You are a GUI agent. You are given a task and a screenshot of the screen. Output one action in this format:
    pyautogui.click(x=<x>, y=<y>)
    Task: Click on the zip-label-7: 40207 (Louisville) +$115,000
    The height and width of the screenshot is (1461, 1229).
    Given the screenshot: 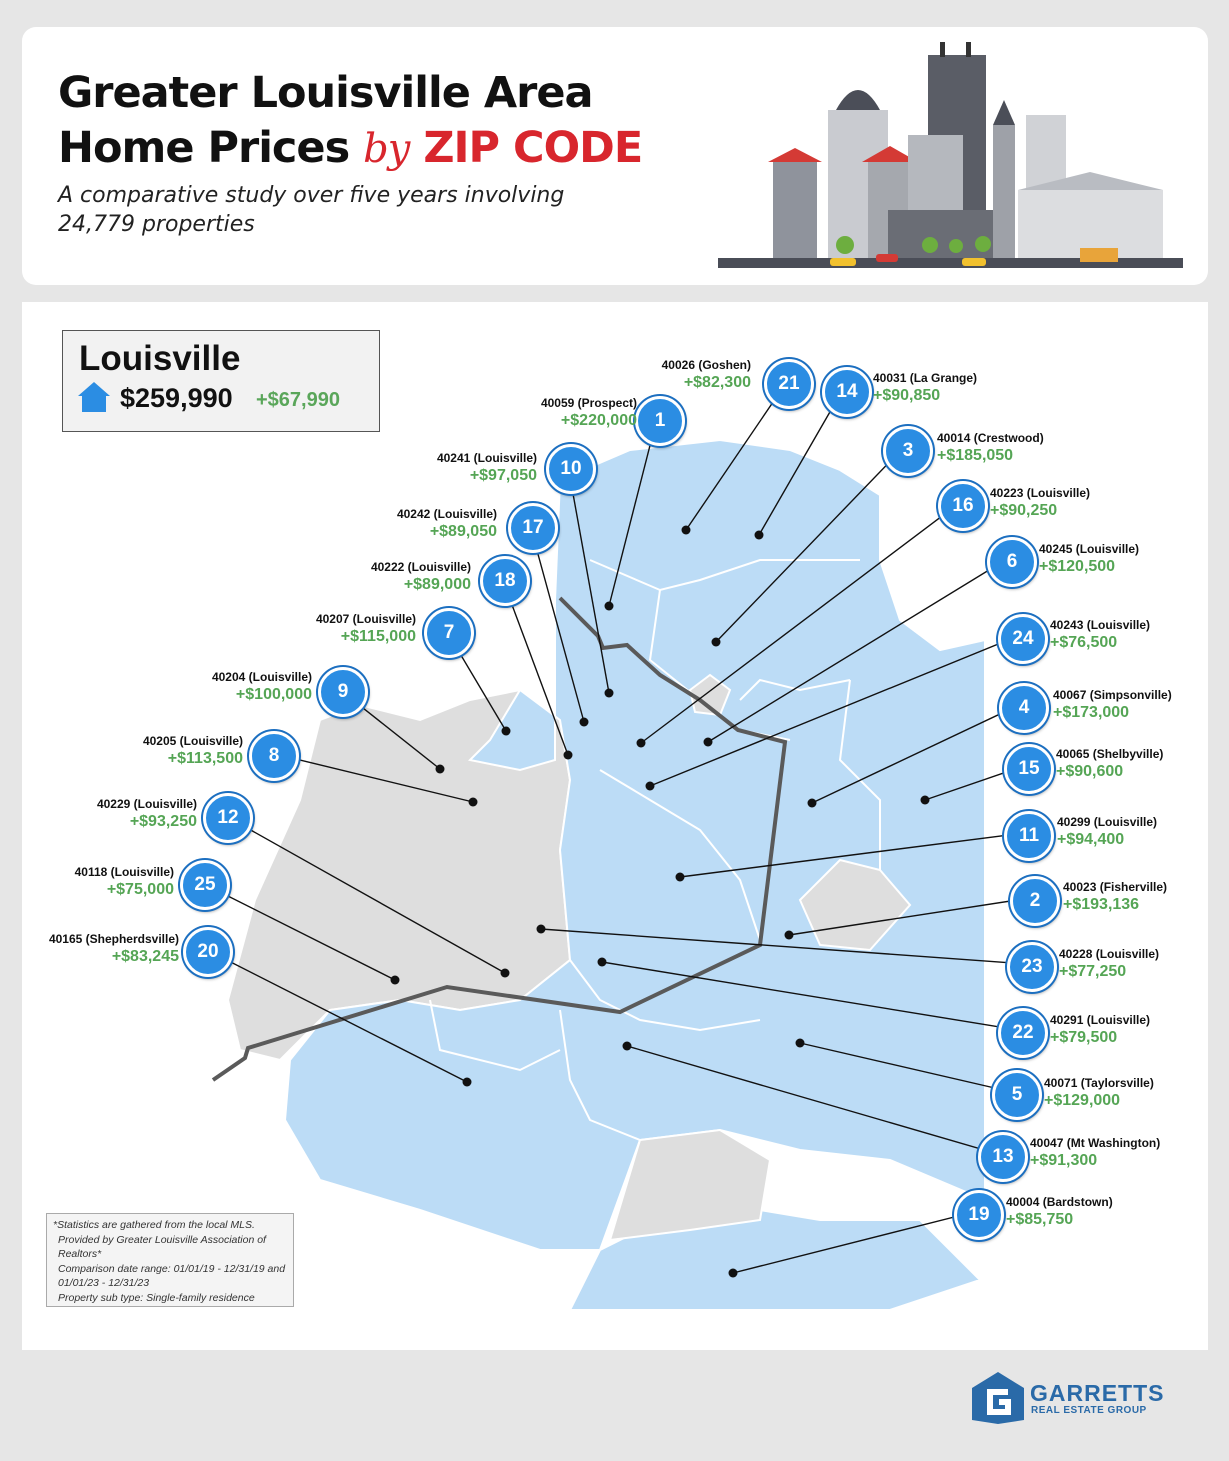 What is the action you would take?
    pyautogui.click(x=365, y=628)
    